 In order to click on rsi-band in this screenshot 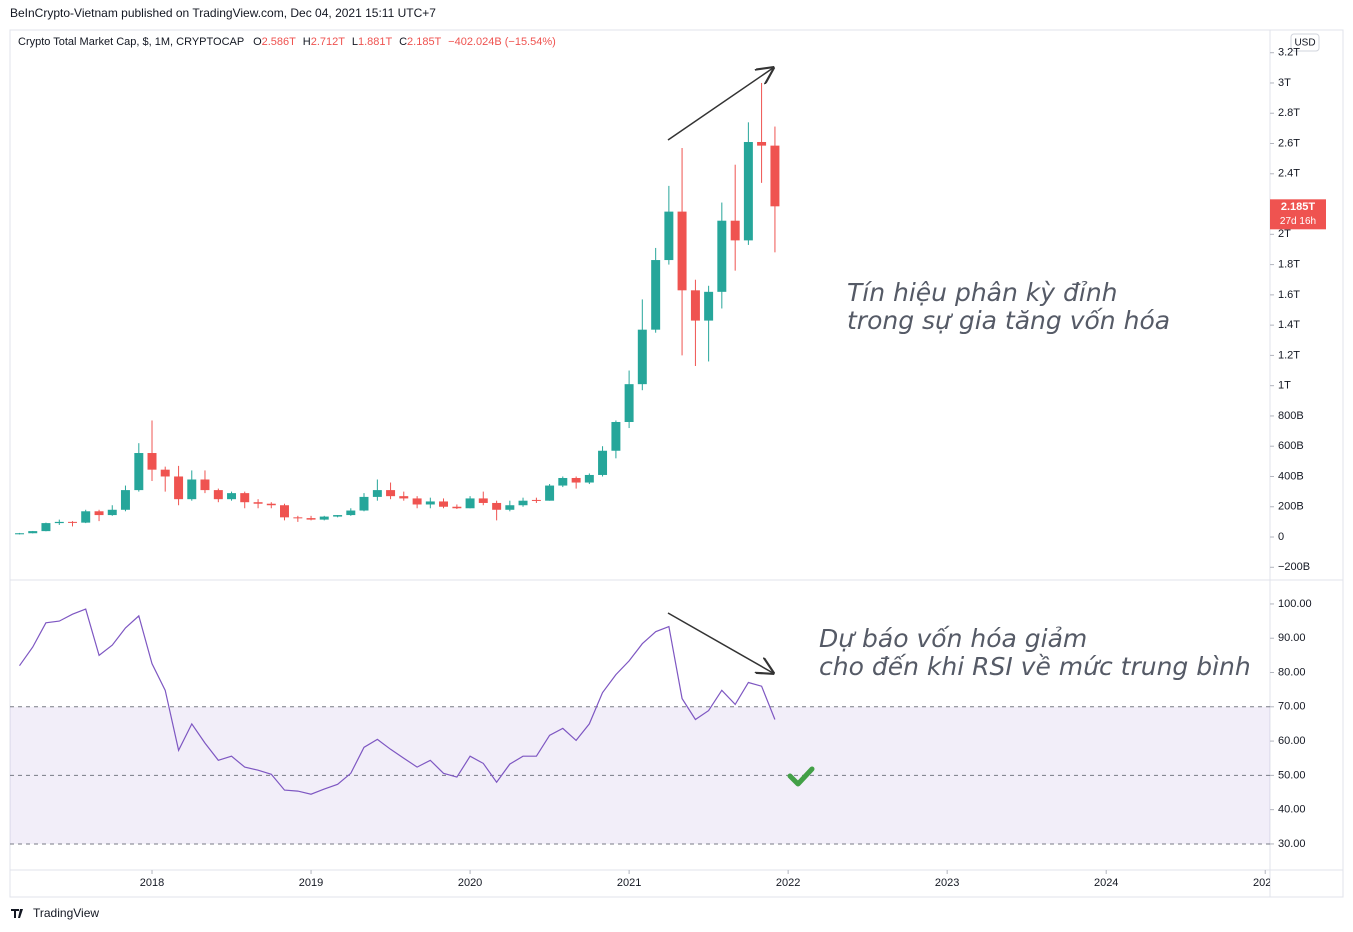, I will do `click(640, 775)`.